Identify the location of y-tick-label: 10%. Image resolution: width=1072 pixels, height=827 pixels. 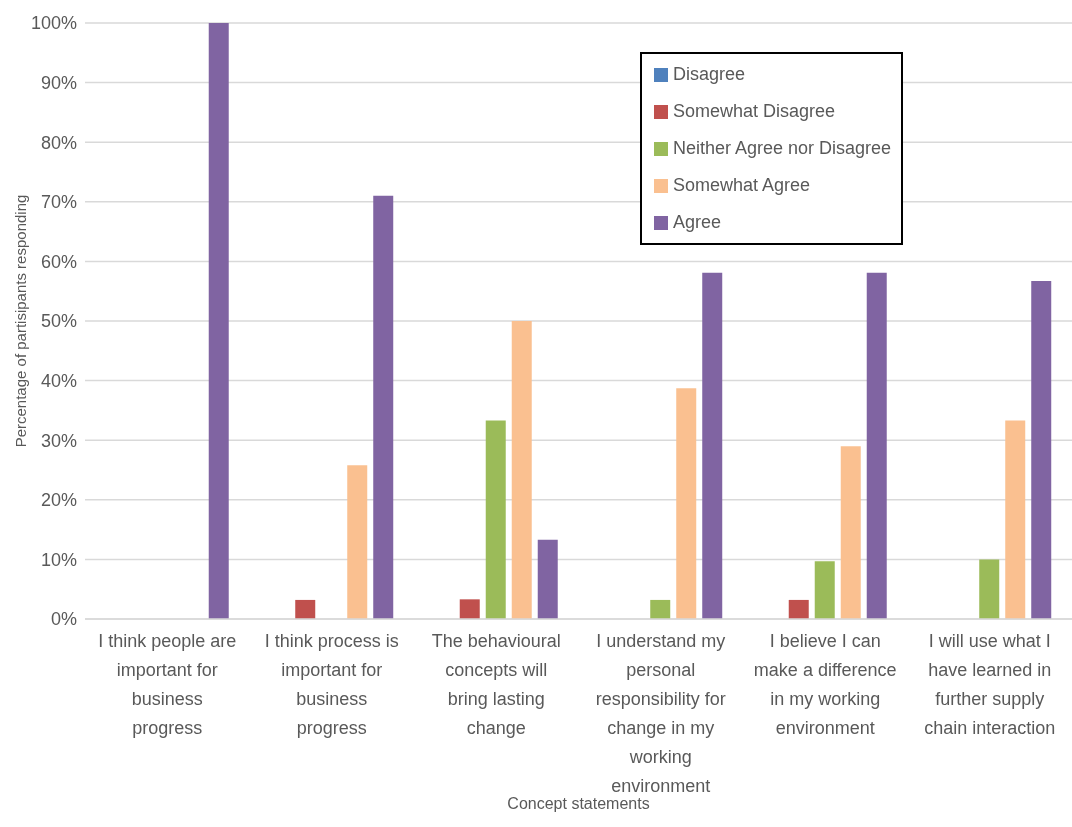
(58, 559).